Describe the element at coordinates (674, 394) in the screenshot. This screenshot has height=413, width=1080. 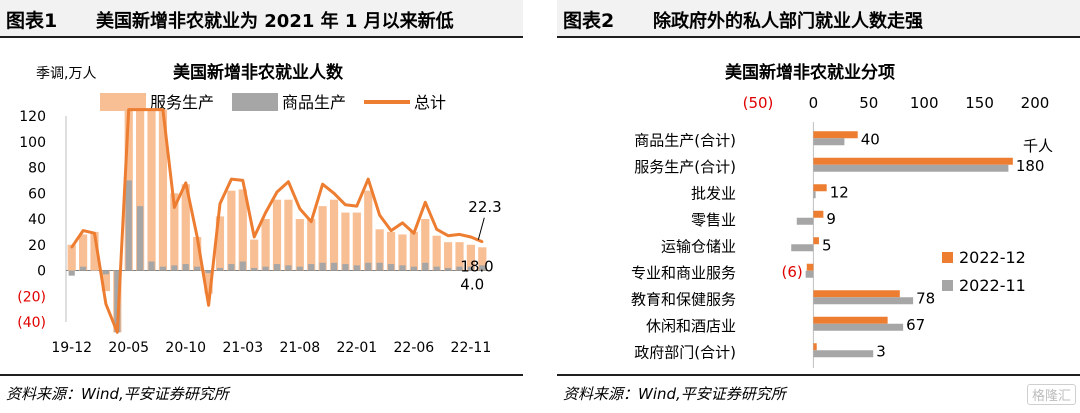
I see `right-source-note: 资料来源：Wind,平安证券研究所` at that location.